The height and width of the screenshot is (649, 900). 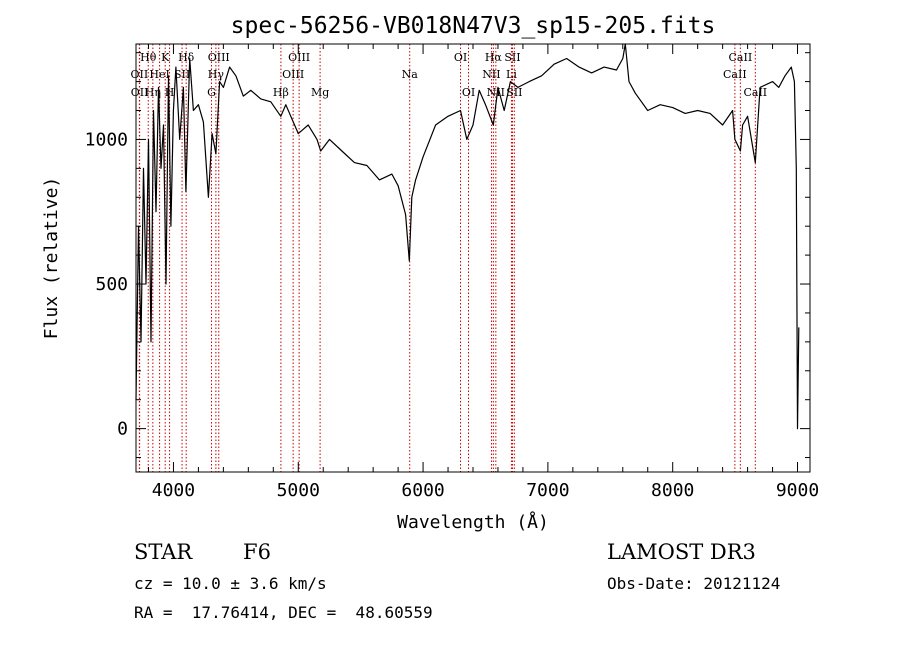 I want to click on y-axis-label: Flux (relative), so click(x=51, y=258).